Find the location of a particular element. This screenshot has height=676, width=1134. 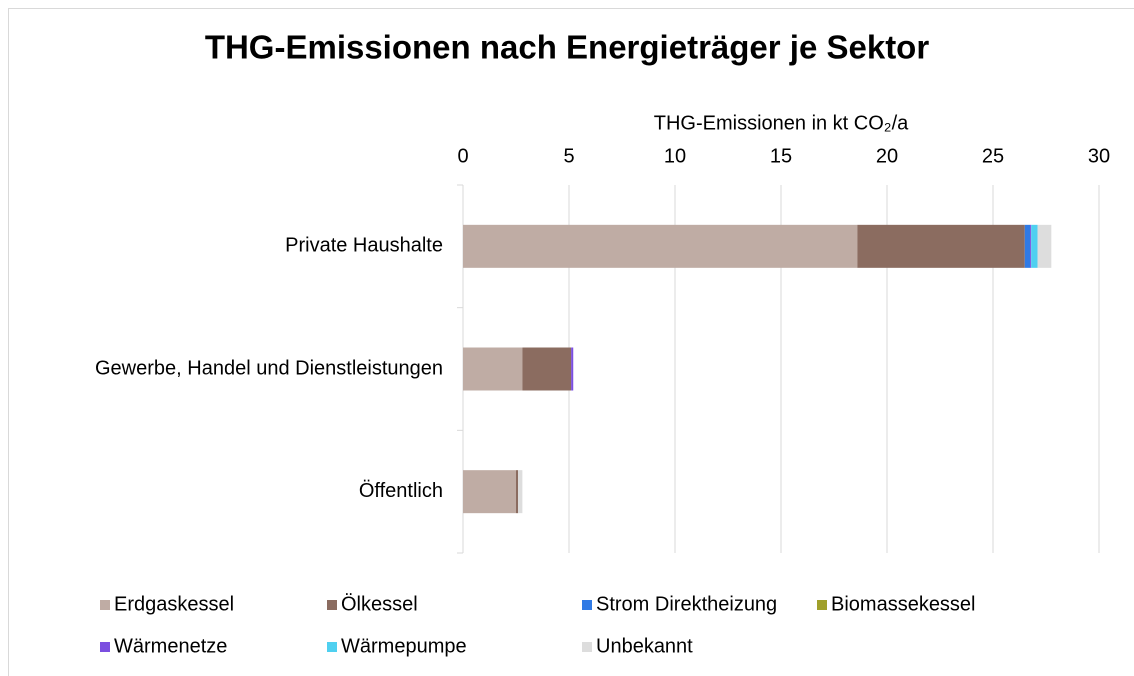

legend-label: Ölkessel is located at coordinates (379, 604).